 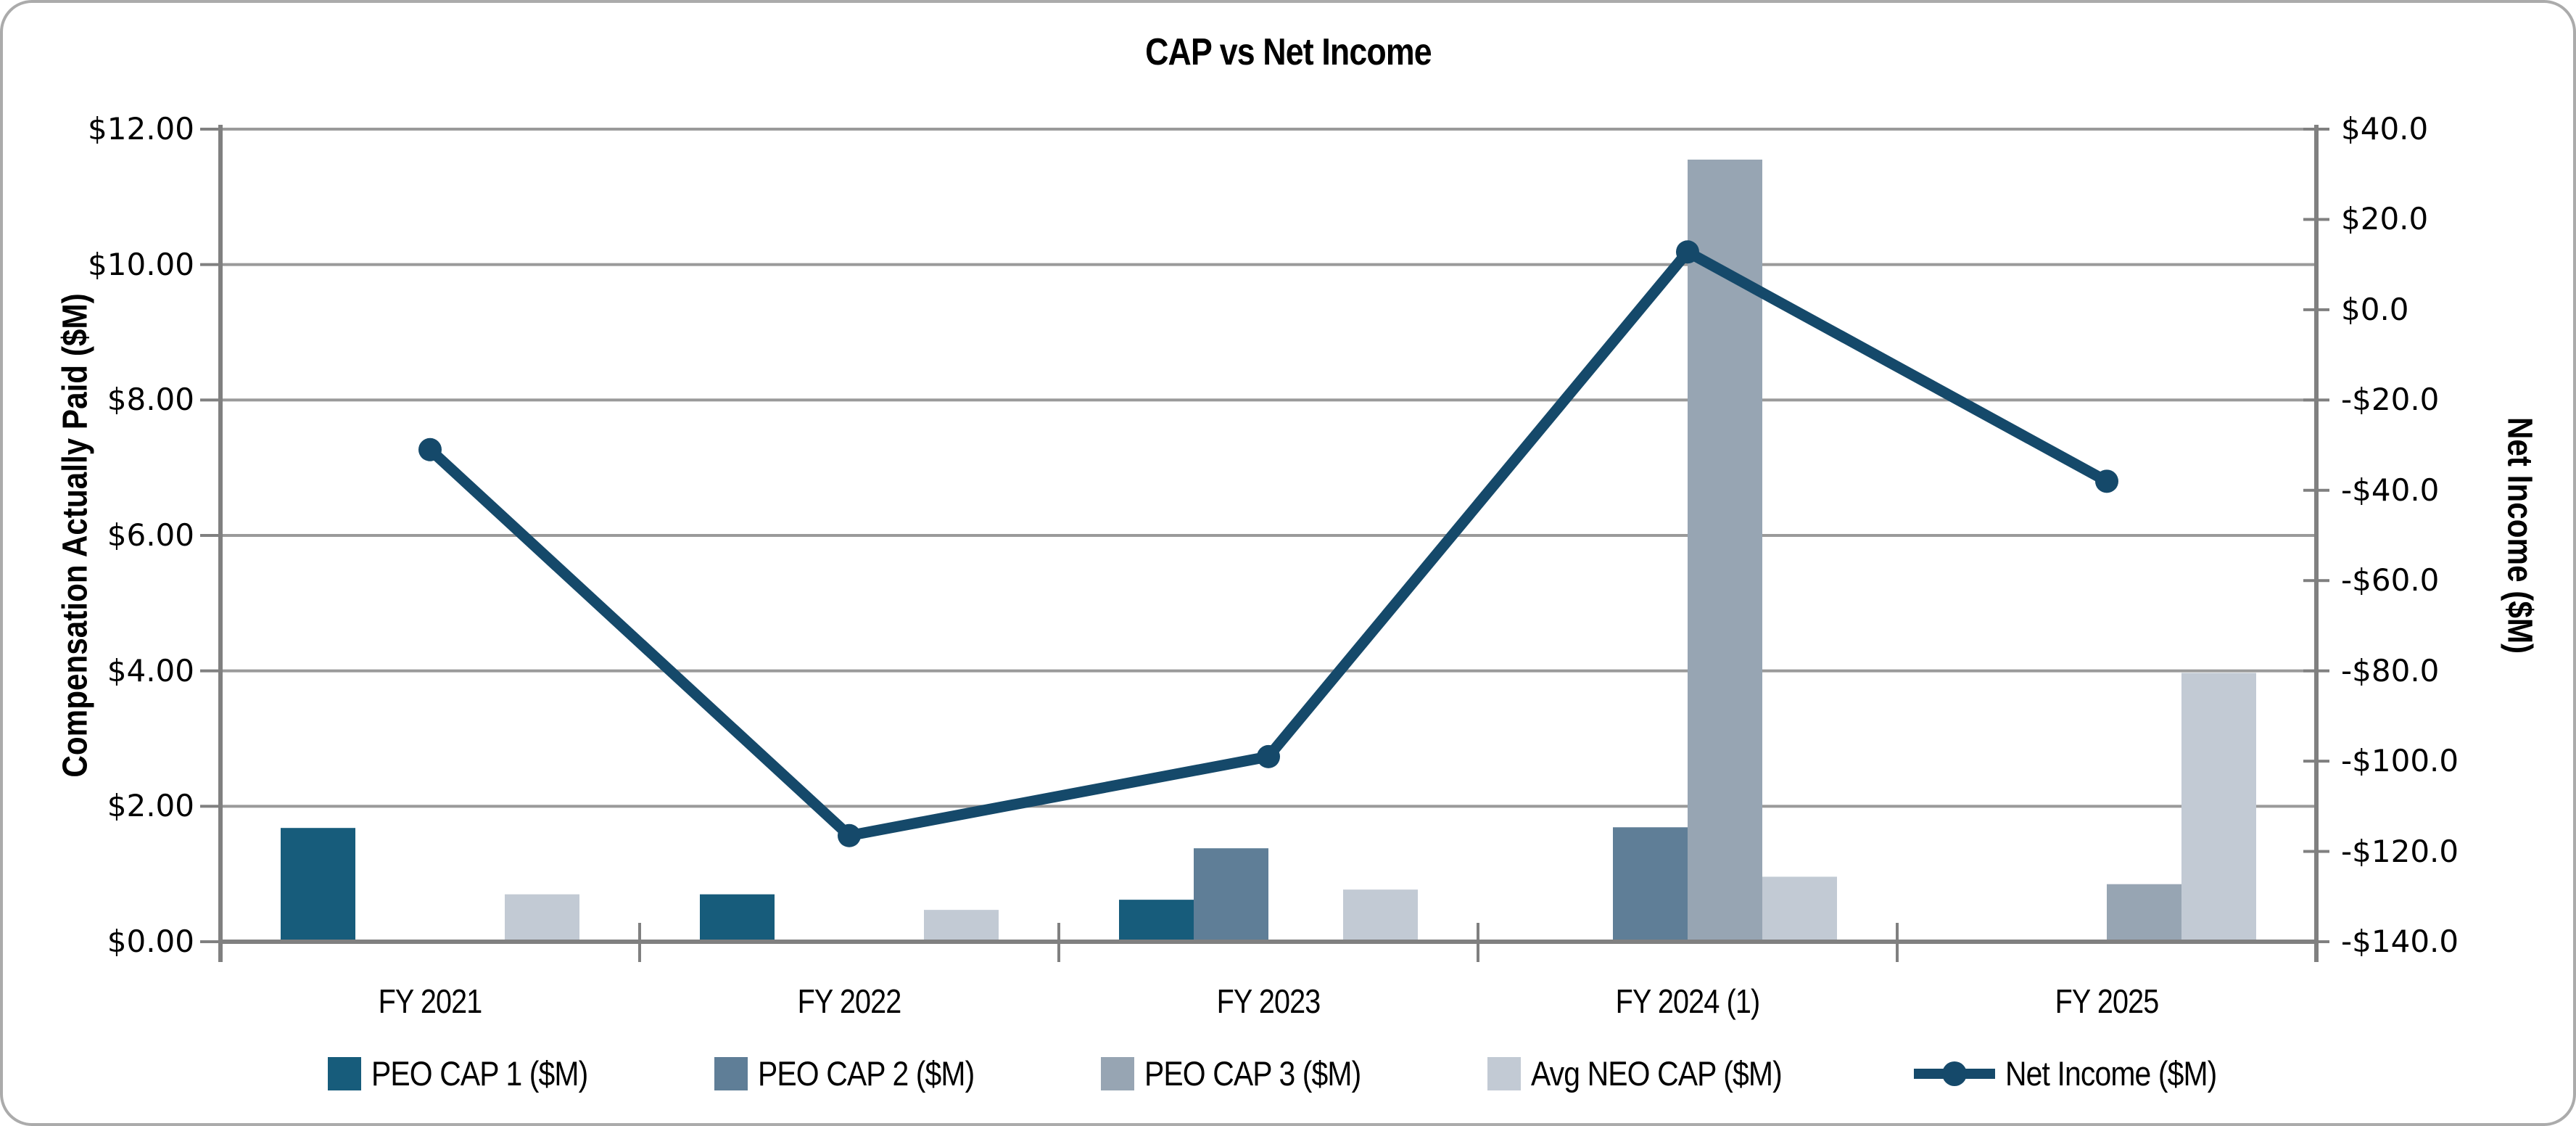 I want to click on legend-line-dot, so click(x=1954, y=1073).